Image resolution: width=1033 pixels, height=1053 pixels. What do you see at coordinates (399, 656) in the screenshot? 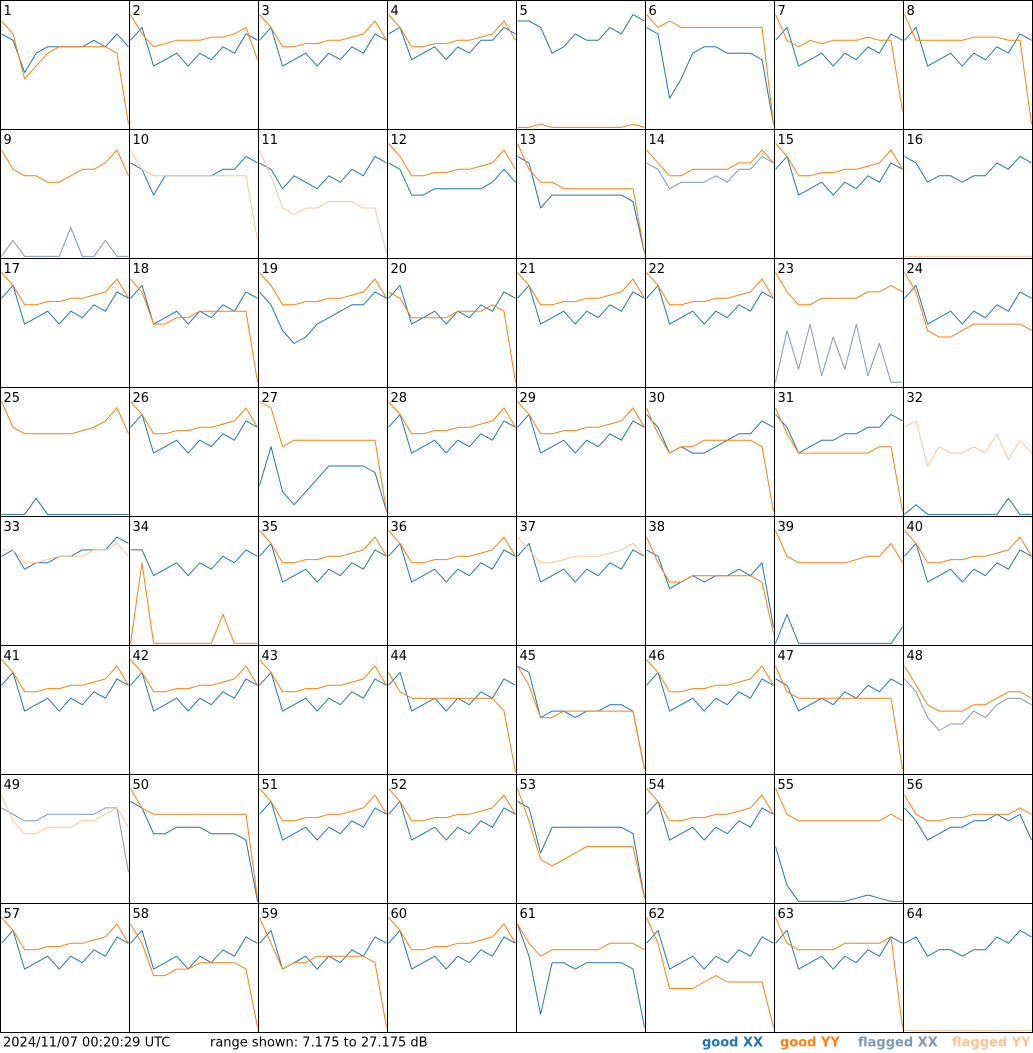
I see `panel-label: 44` at bounding box center [399, 656].